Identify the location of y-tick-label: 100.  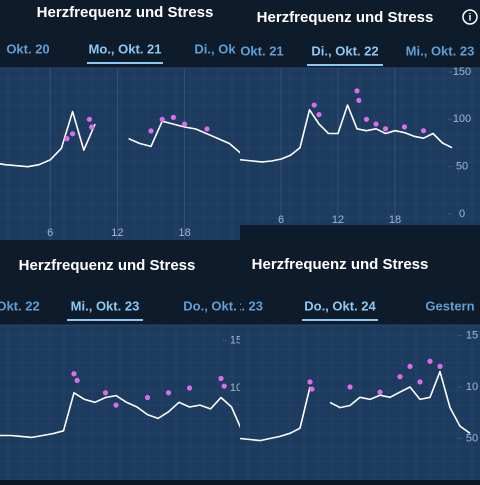
(462, 119).